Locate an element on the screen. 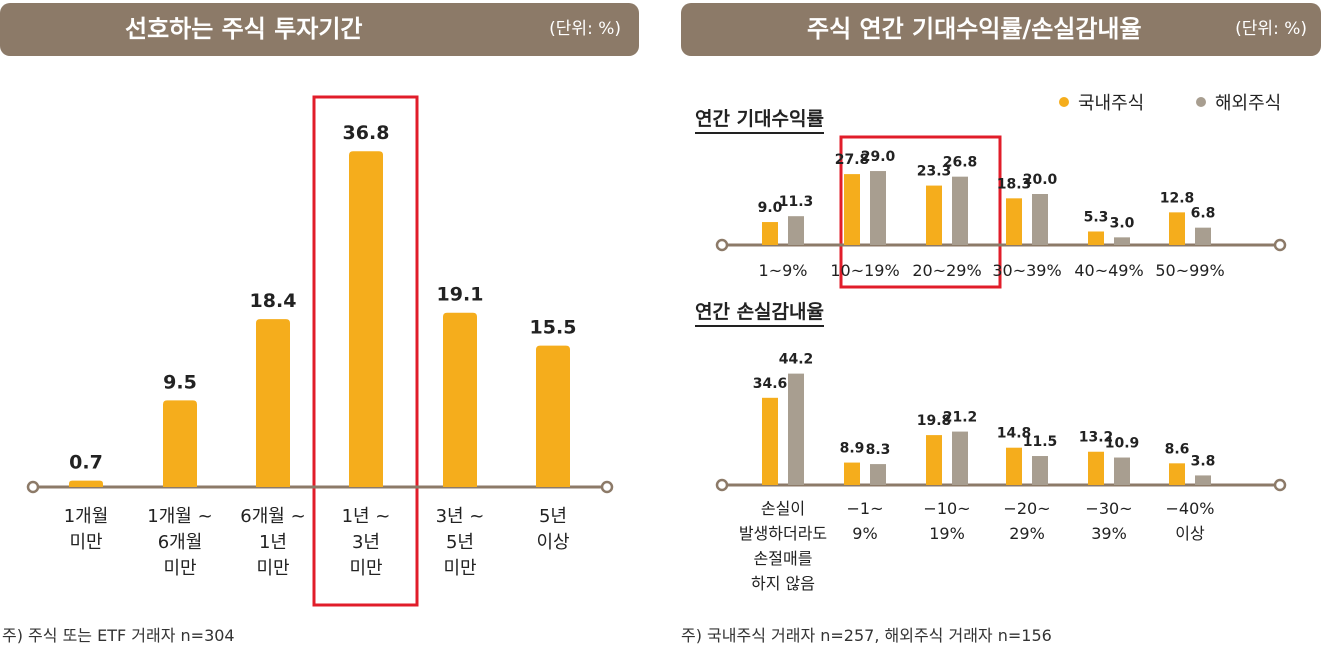 This screenshot has width=1321, height=656. value-label-loss-overseas-2: 21.2 is located at coordinates (960, 418).